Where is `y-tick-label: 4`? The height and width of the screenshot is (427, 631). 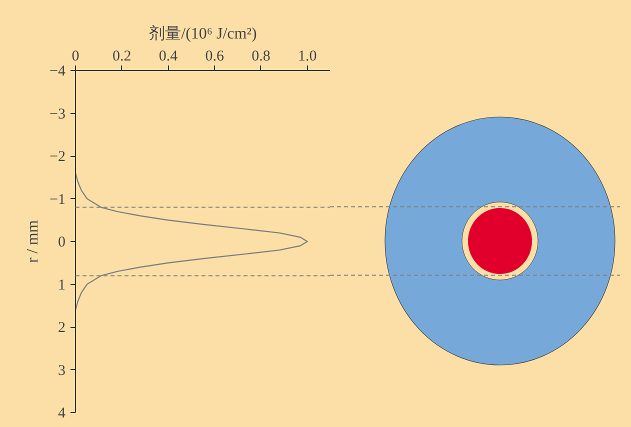 y-tick-label: 4 is located at coordinates (62, 414).